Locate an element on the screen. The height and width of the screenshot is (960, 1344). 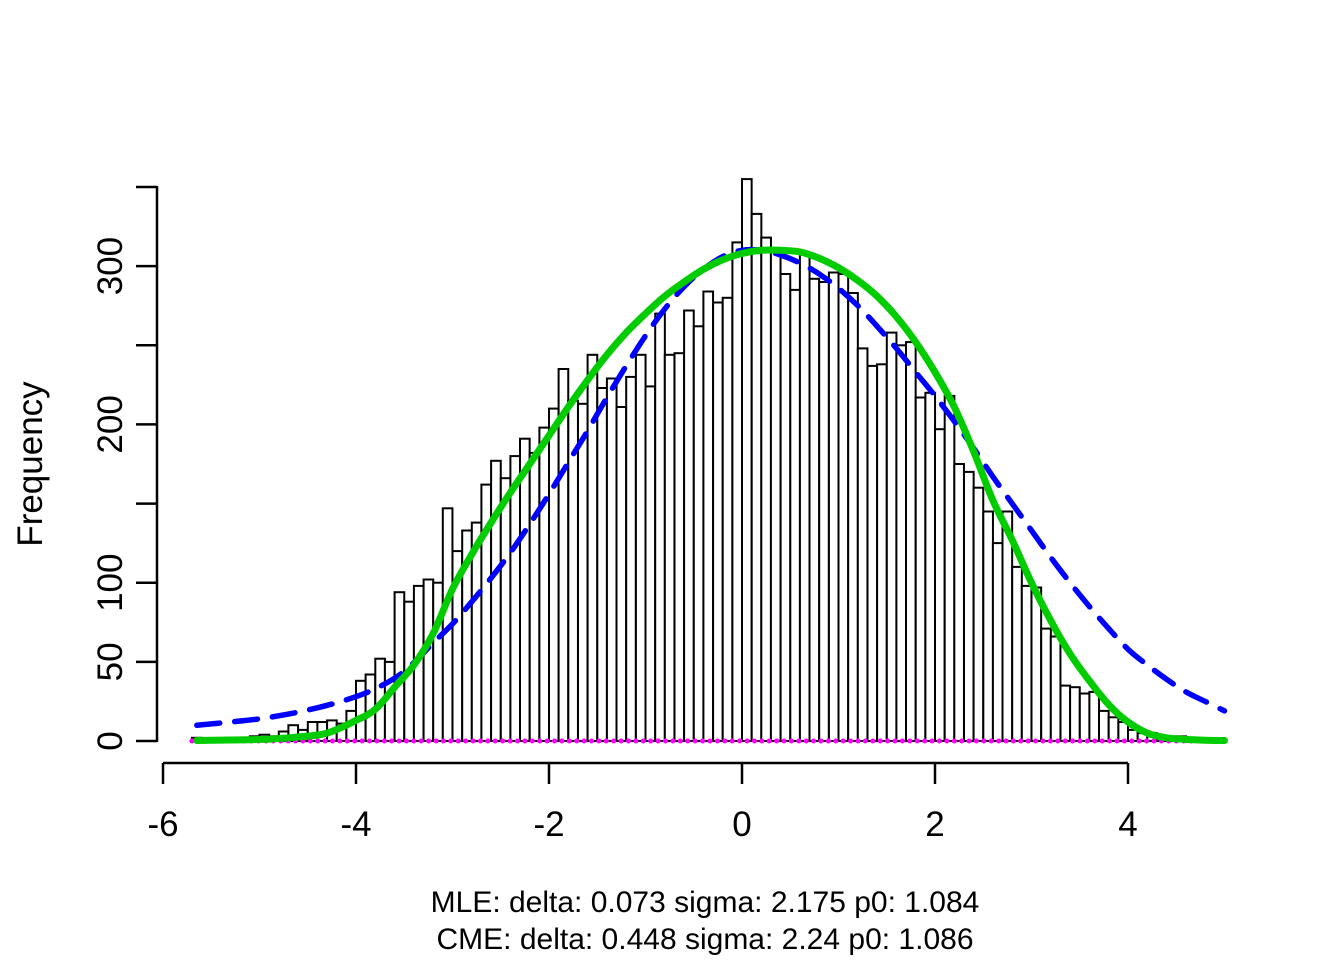
y-tick-label: 0 is located at coordinates (110, 740).